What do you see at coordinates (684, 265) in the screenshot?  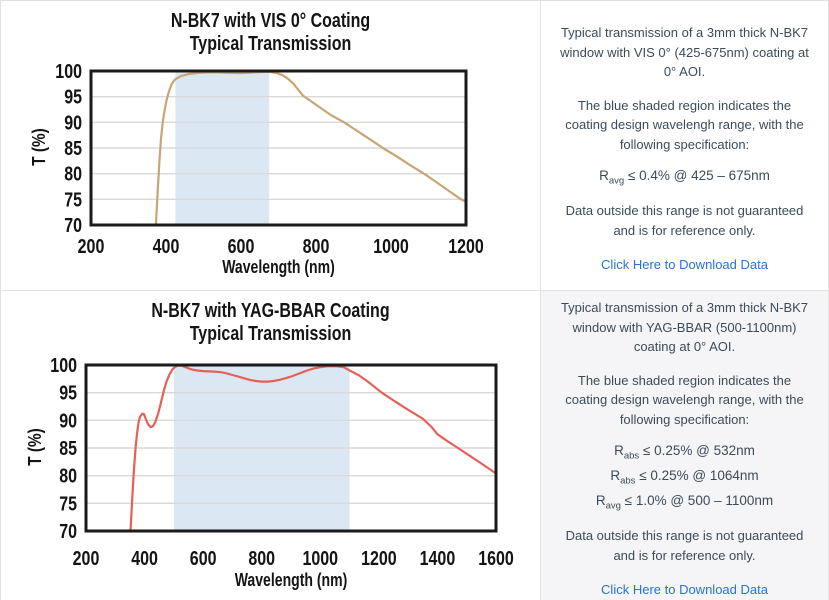 I see `vis-download-data-link: Click Here to Download Data` at bounding box center [684, 265].